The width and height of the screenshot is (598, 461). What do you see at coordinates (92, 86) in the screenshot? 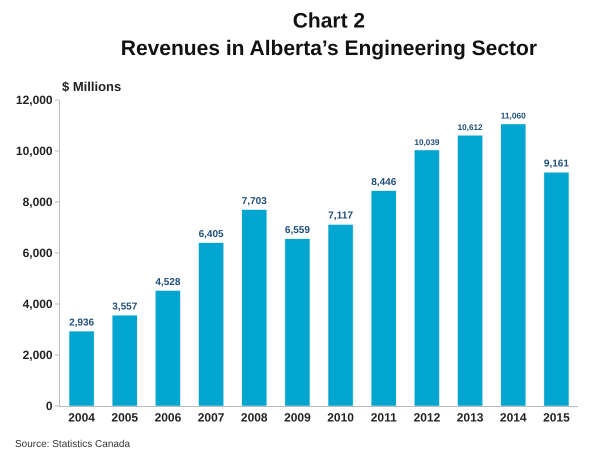
I see `y-axis-title: $ Millions` at bounding box center [92, 86].